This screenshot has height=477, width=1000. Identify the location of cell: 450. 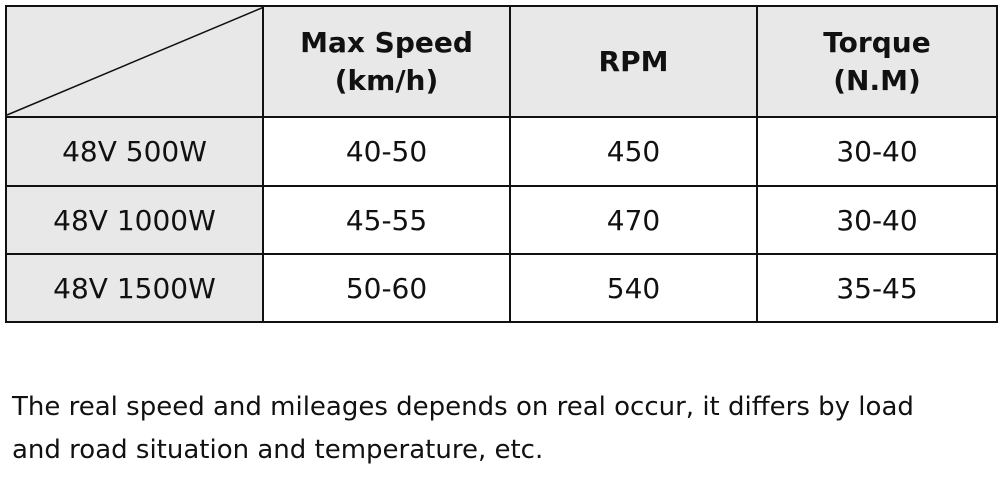
(633, 151).